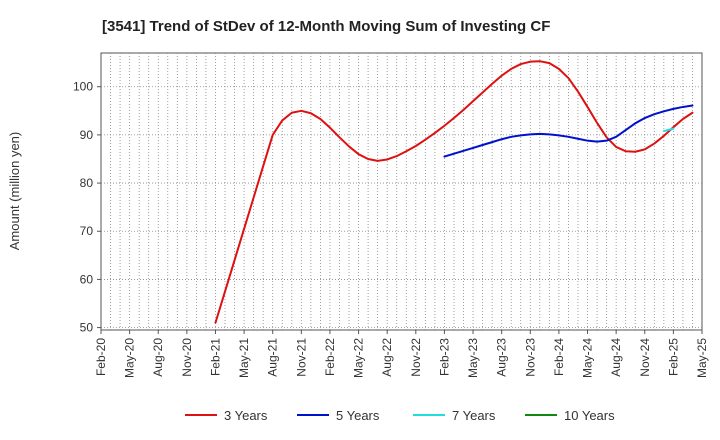  What do you see at coordinates (87, 328) in the screenshot?
I see `y-tick-label: 50` at bounding box center [87, 328].